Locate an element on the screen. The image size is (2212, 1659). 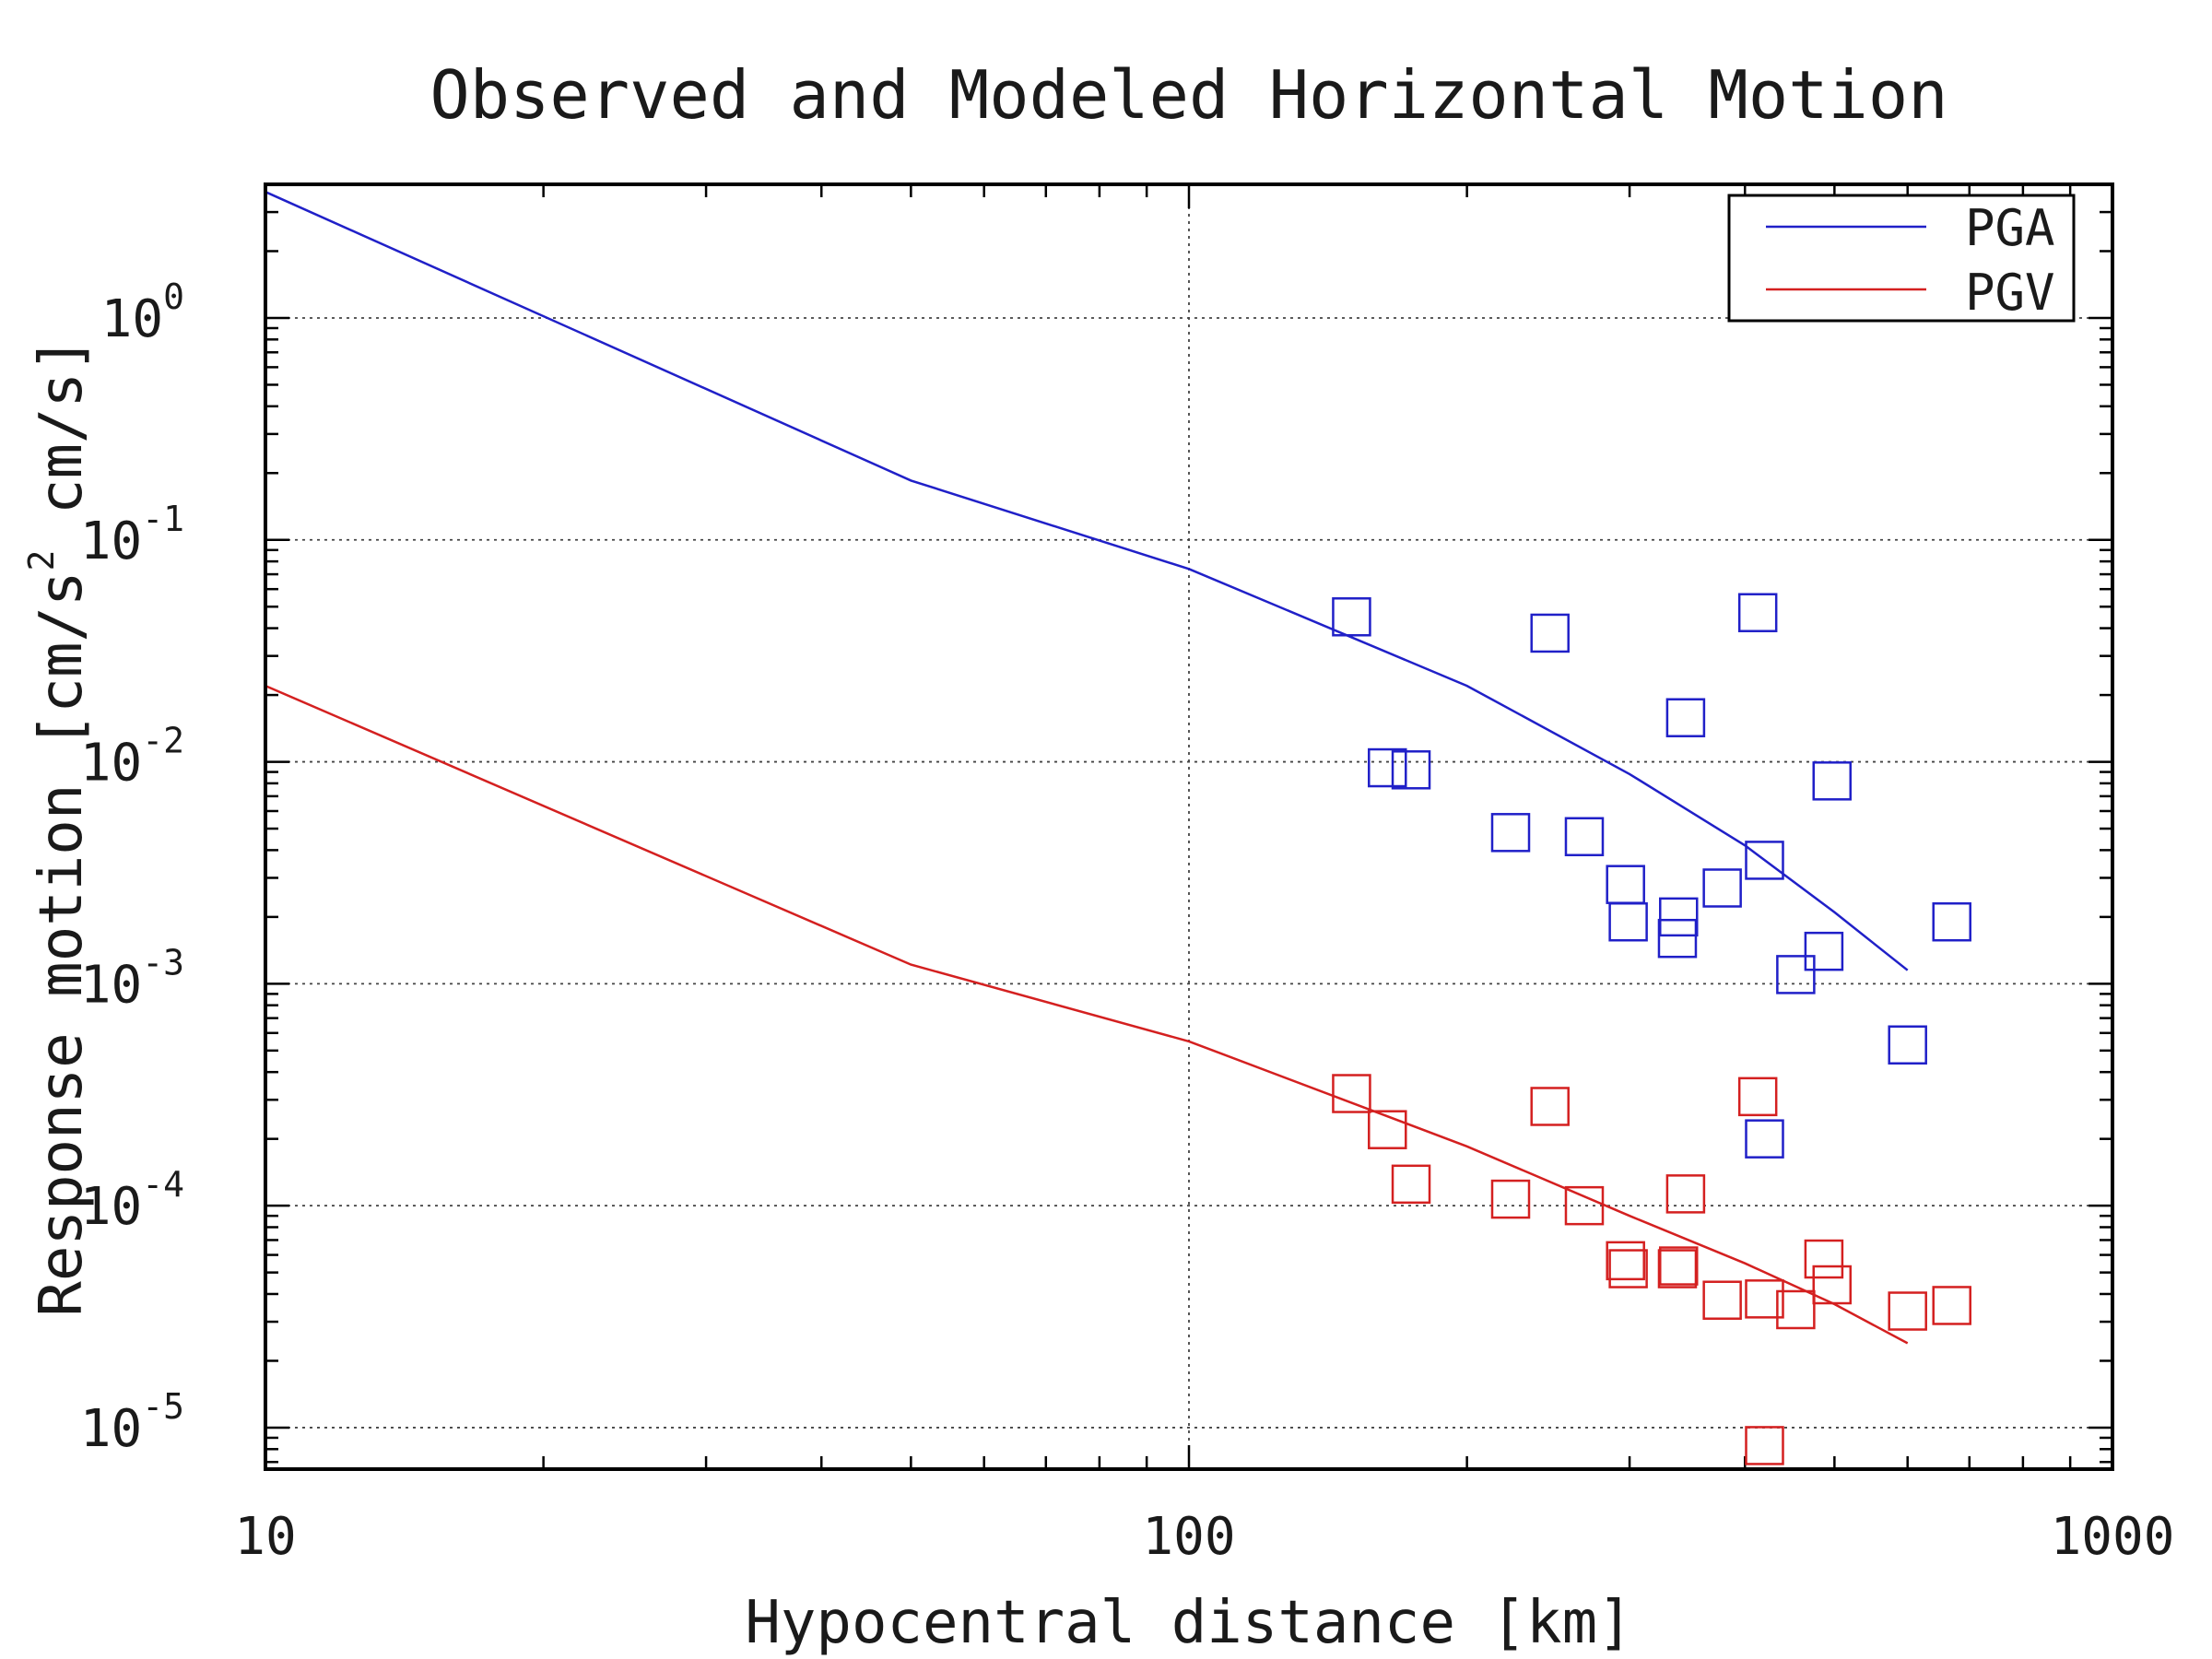
legend-label-pgv: PGV is located at coordinates (2010, 293).